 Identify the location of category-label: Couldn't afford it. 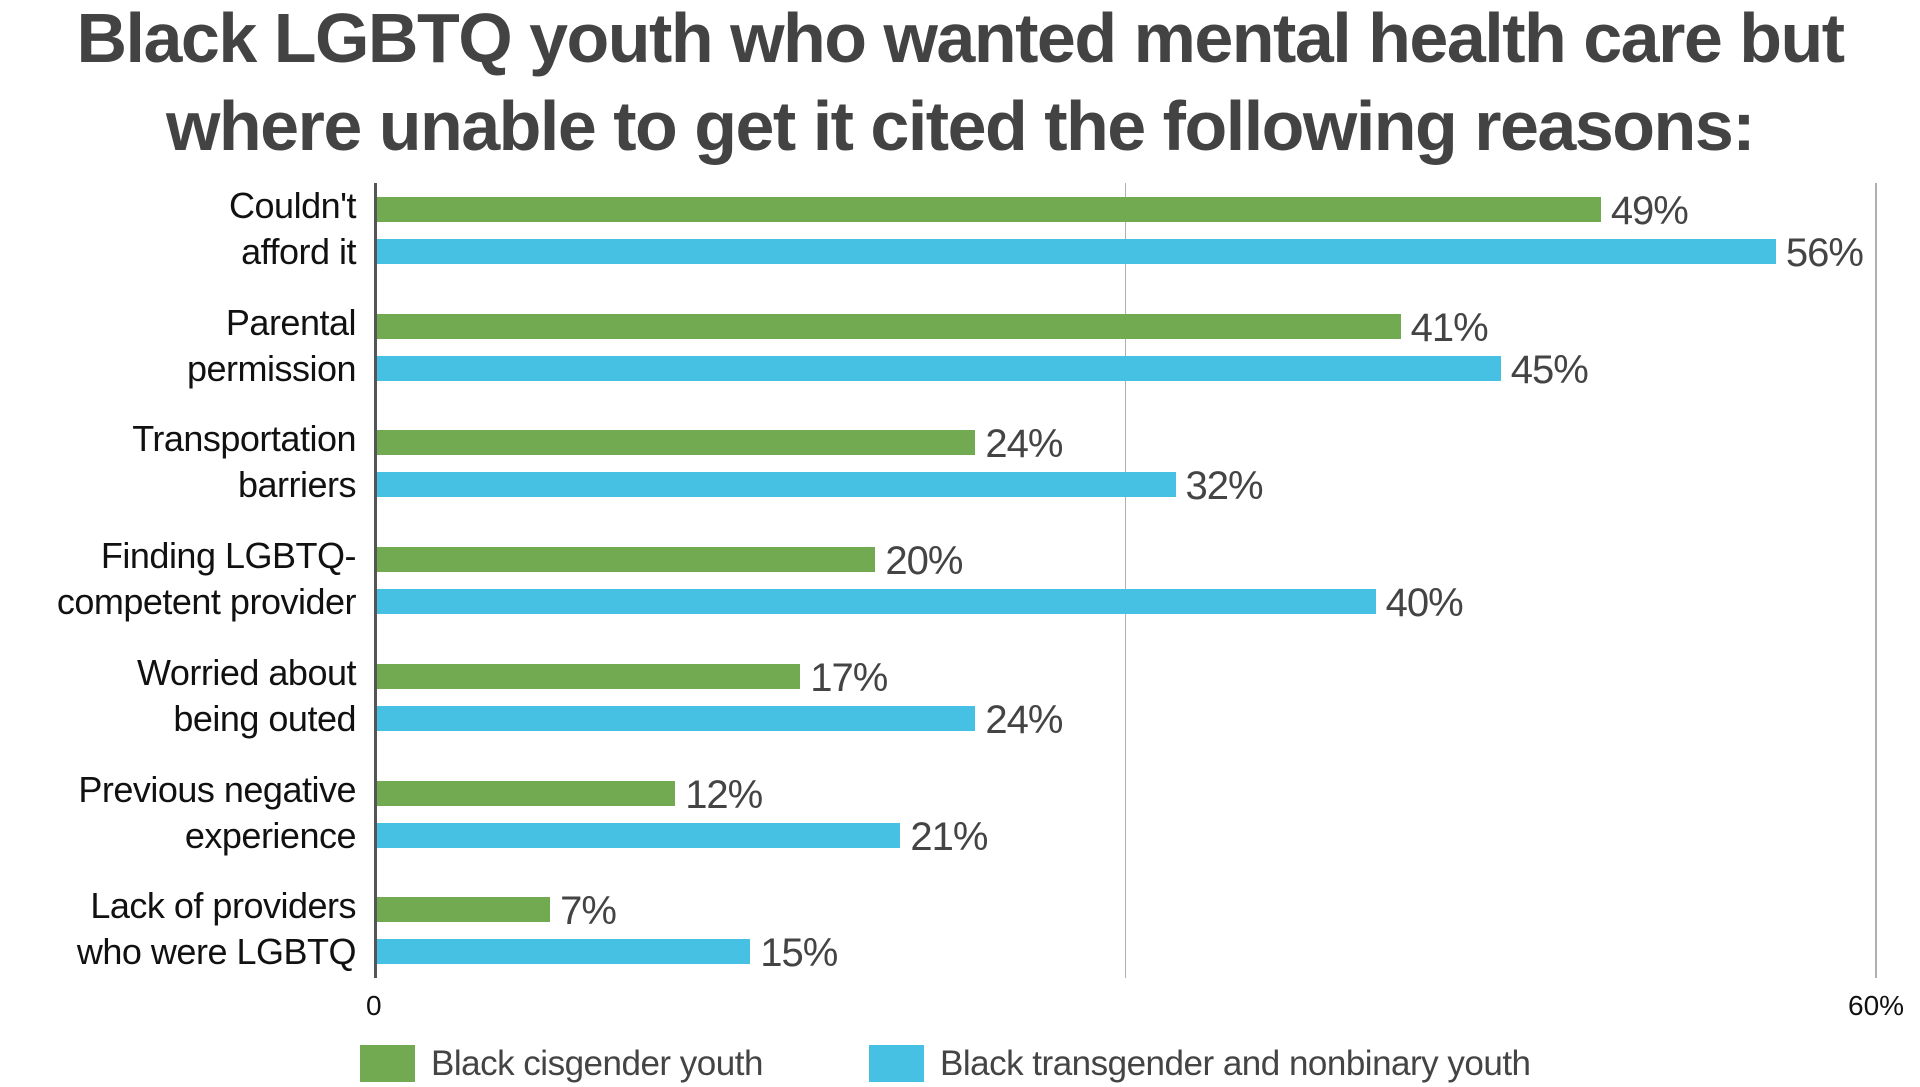
(292, 229).